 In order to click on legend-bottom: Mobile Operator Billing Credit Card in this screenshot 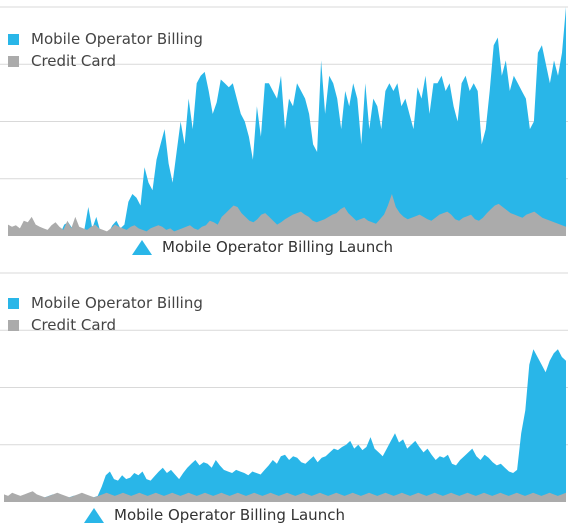, I will do `click(105, 314)`.